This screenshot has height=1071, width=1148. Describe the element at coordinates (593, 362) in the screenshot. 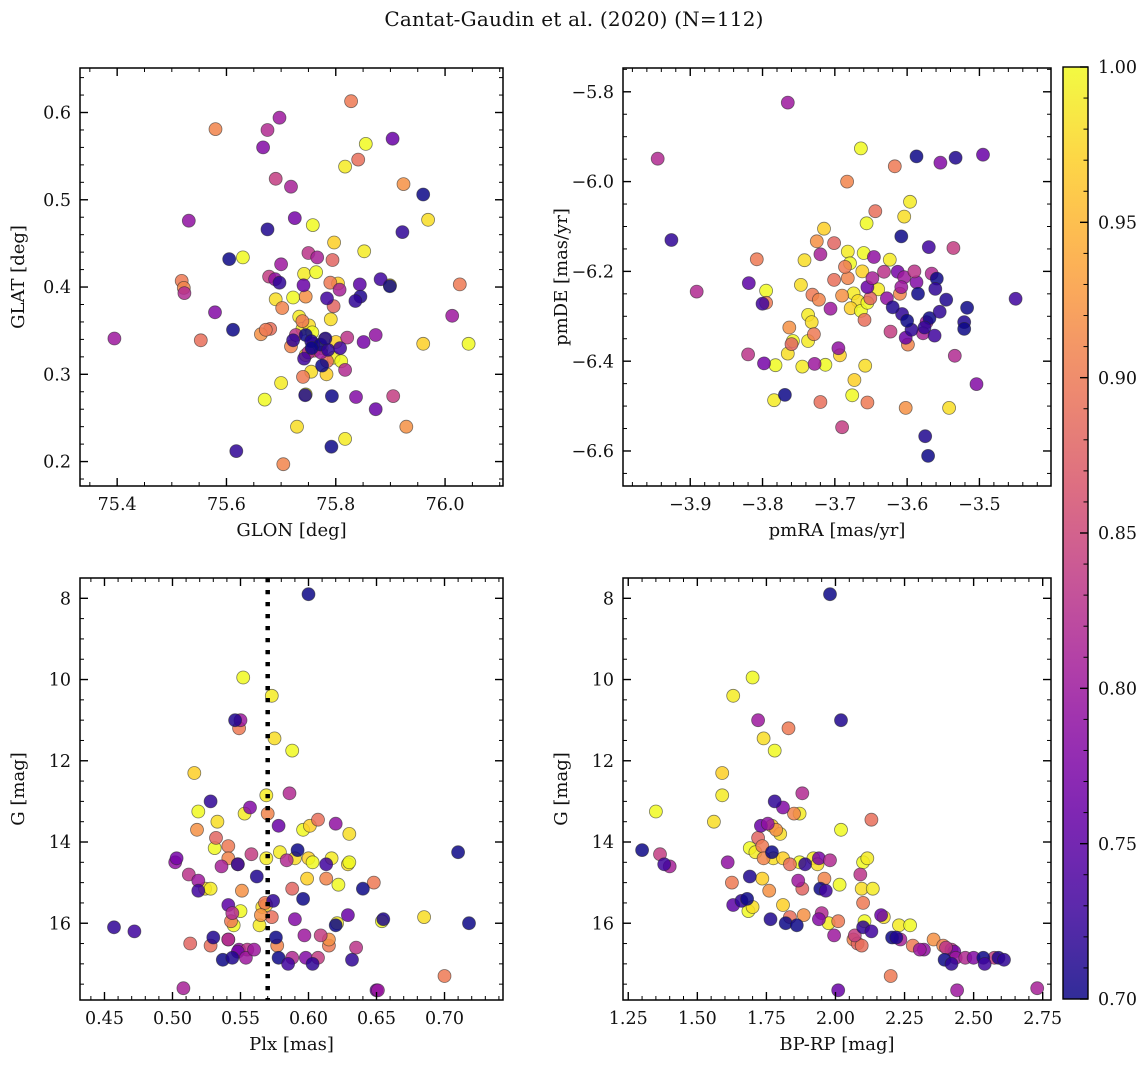

I see `y-tick-label: −6.4` at that location.